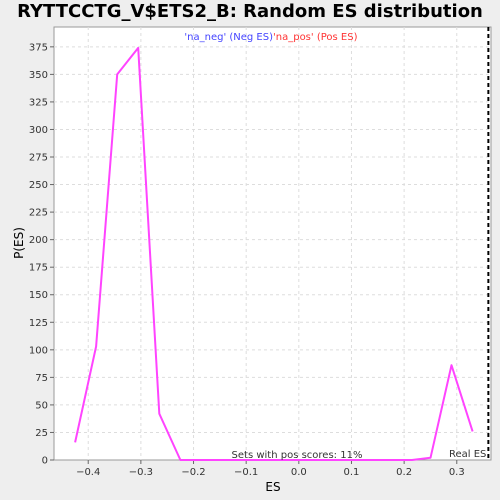  What do you see at coordinates (19, 243) in the screenshot?
I see `y-axis-label: P(ES)` at bounding box center [19, 243].